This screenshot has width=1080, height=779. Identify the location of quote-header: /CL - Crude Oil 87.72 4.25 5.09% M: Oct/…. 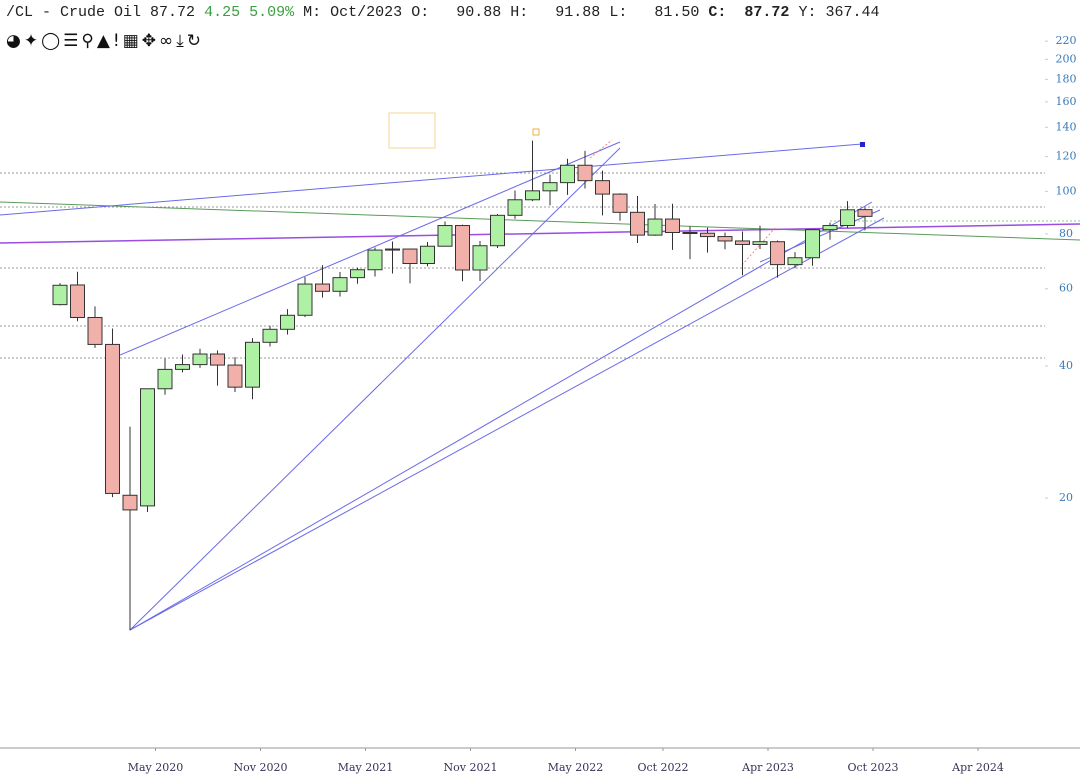
(443, 12).